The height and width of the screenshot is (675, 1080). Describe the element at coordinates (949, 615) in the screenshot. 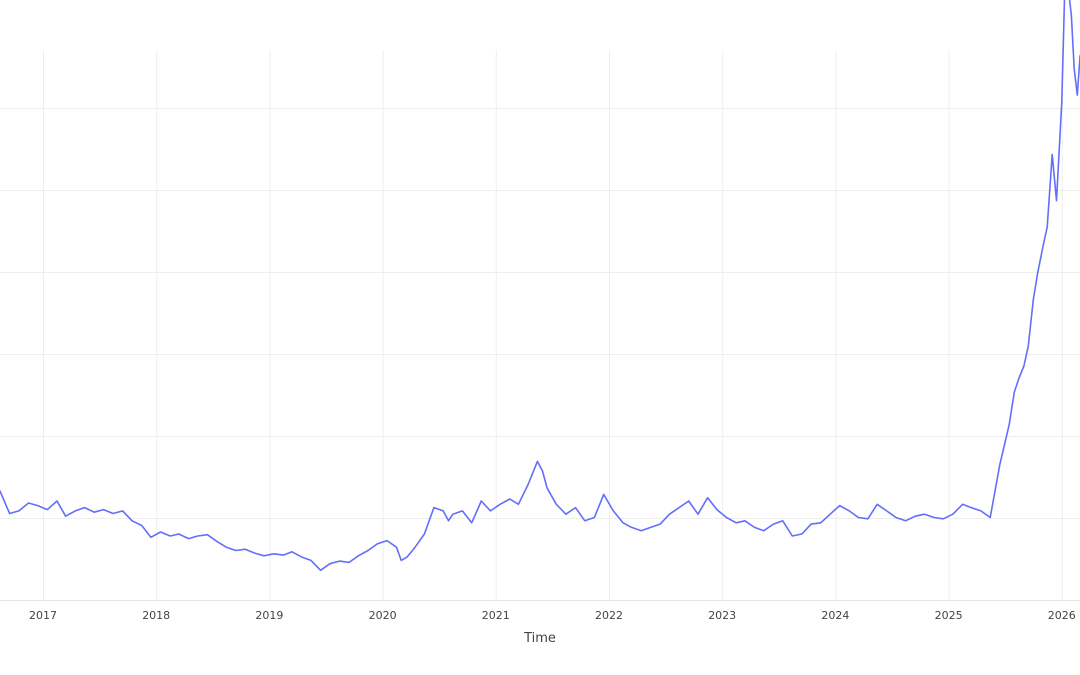

I see `x-tick-label: 2025` at that location.